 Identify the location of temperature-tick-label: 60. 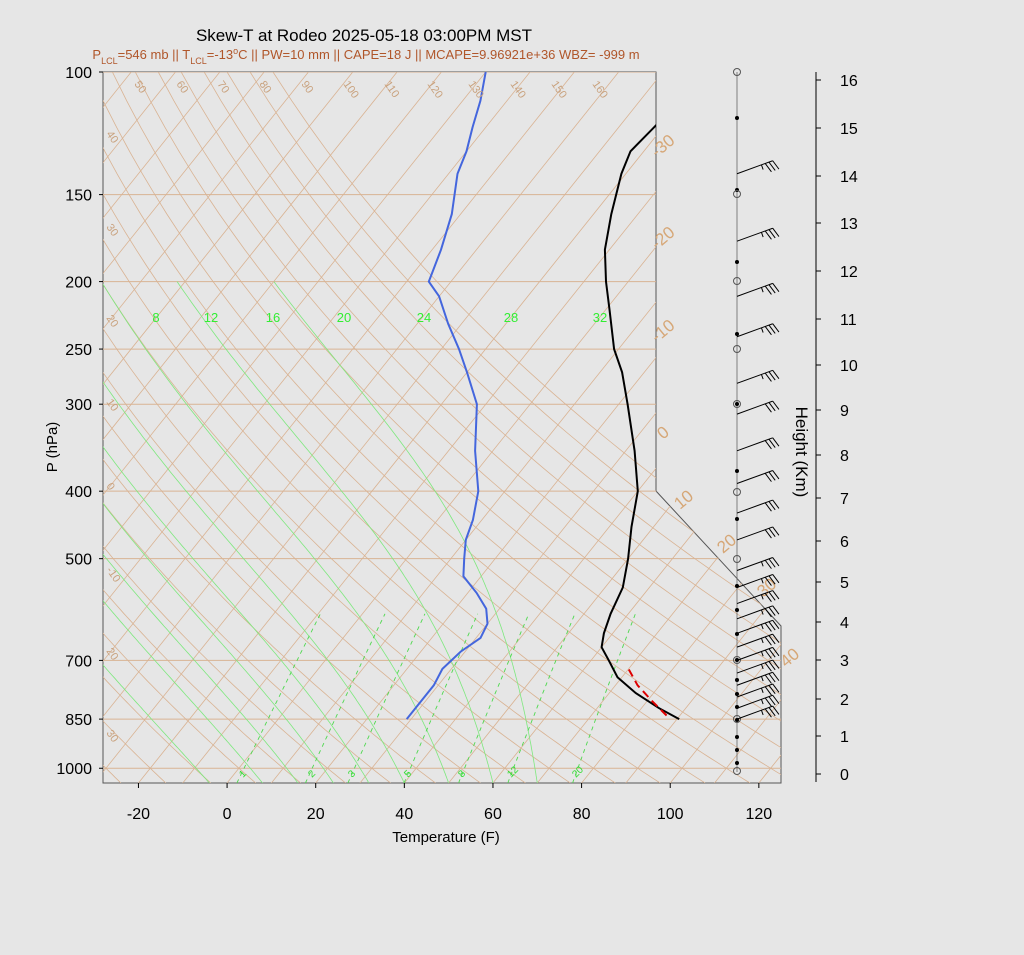
(493, 814).